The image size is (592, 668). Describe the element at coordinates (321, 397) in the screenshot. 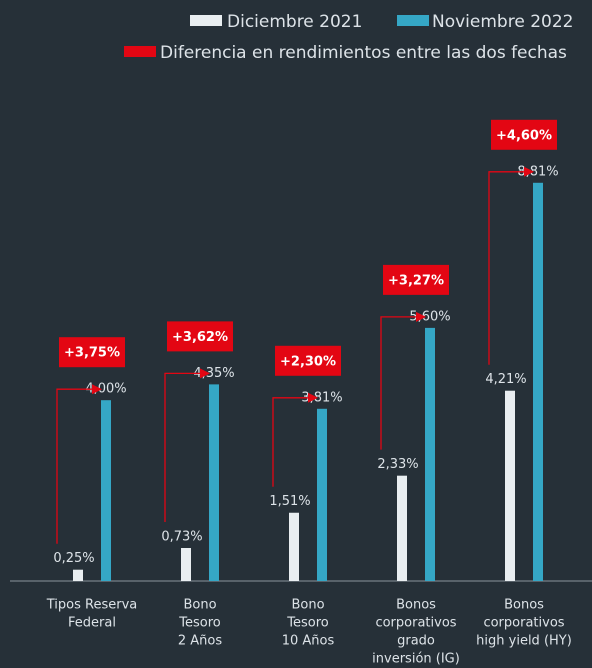

I see `value-label: 3,81%` at that location.